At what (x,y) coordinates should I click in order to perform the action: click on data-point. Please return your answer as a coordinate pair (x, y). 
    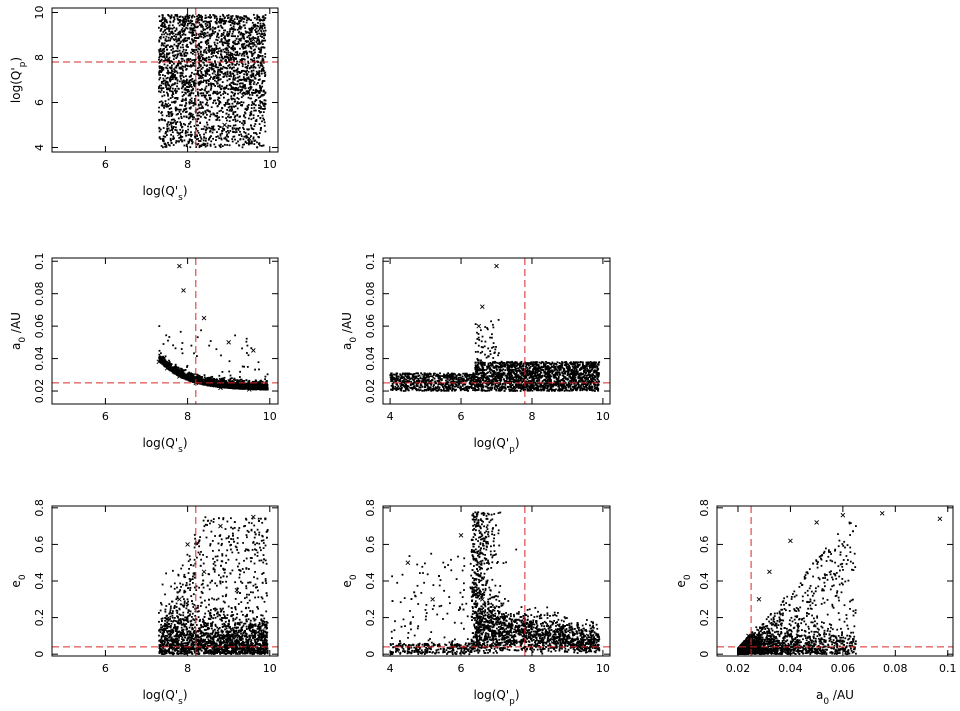
    Looking at the image, I should click on (224, 125).